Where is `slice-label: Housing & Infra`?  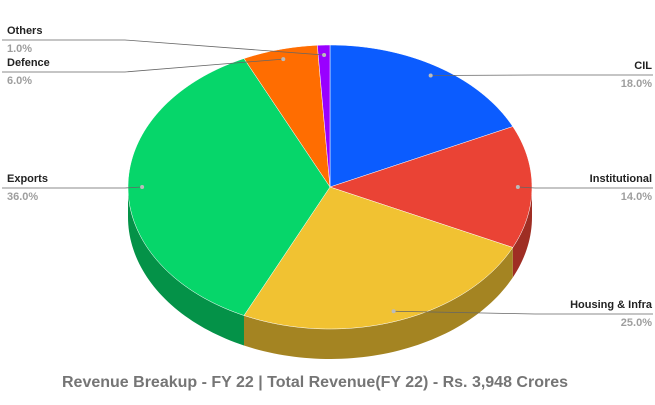 slice-label: Housing & Infra is located at coordinates (611, 305).